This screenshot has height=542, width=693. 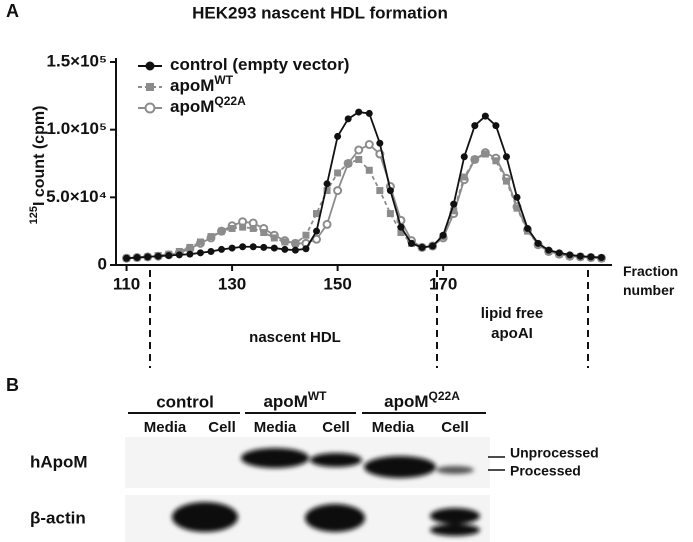 I want to click on group-label: control, so click(x=185, y=401).